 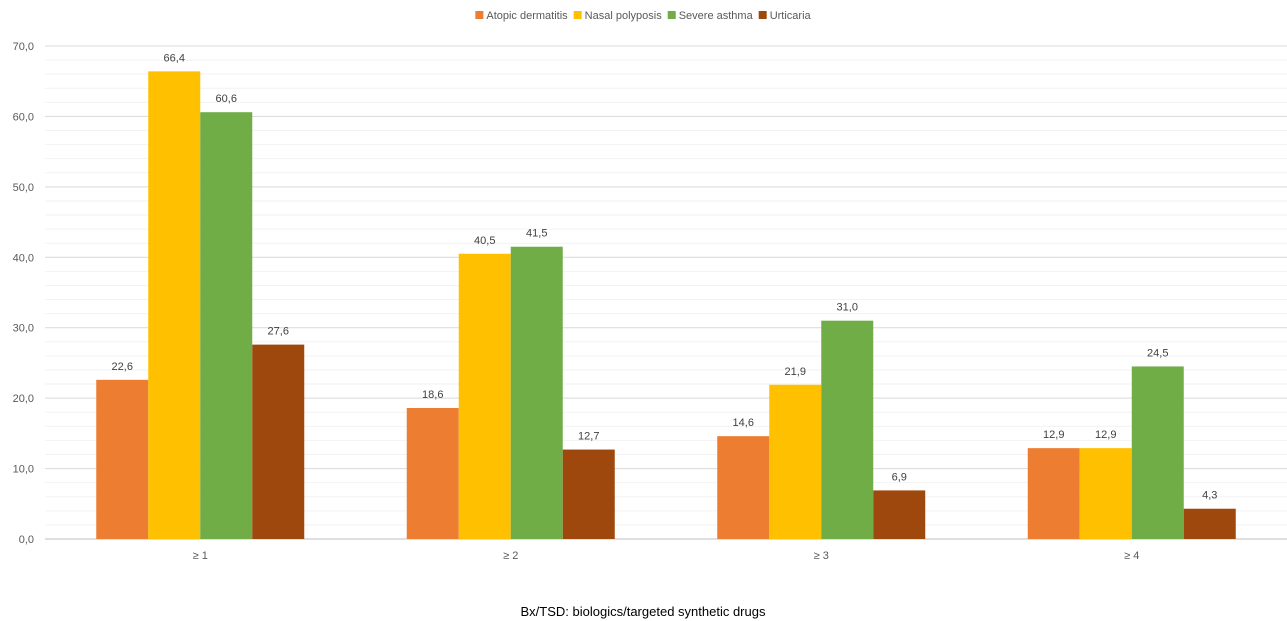 I want to click on x-axis: ≥ 1 ≥ 2 ≥ 3 ≥ 4, so click(x=666, y=556).